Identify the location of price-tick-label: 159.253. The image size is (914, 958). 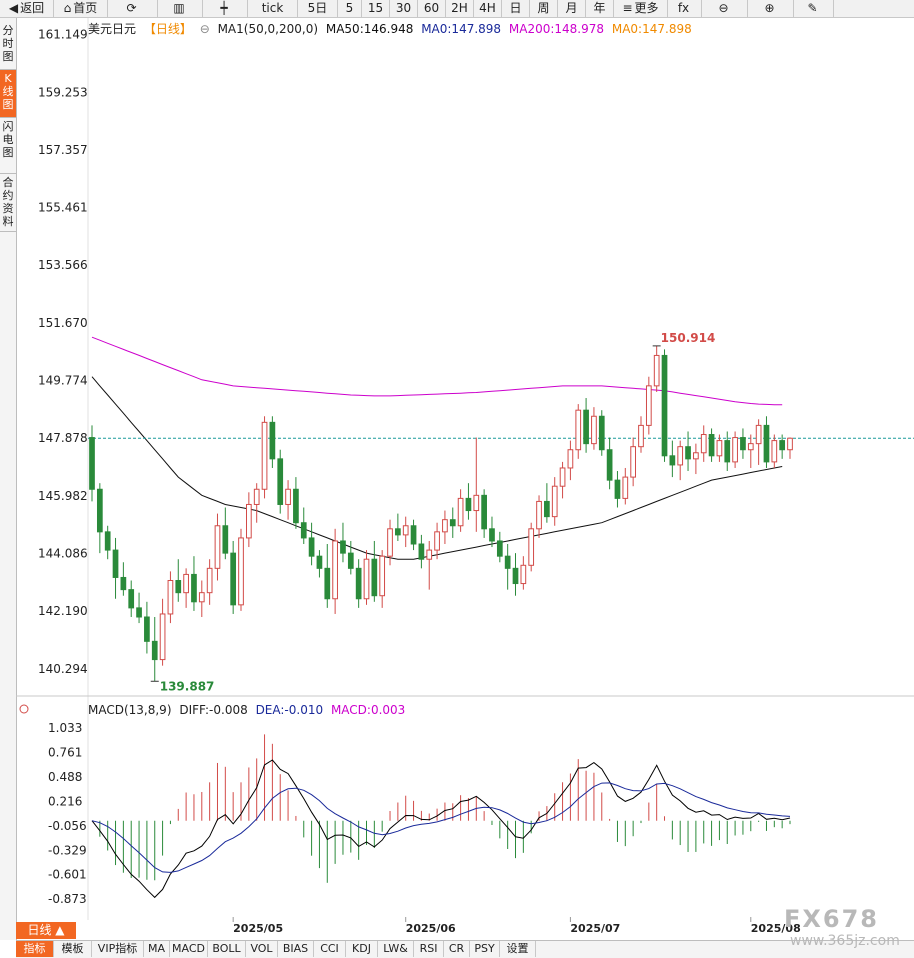
(63, 92).